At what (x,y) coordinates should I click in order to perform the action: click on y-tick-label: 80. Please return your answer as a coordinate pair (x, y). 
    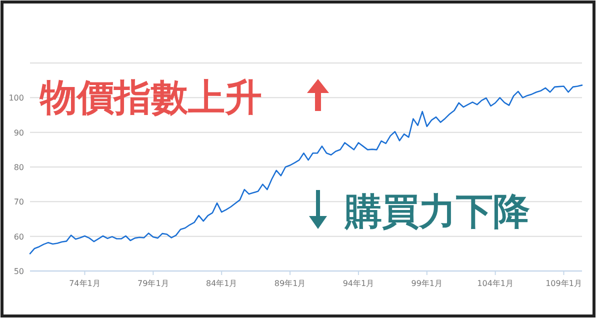
    Looking at the image, I should click on (19, 167).